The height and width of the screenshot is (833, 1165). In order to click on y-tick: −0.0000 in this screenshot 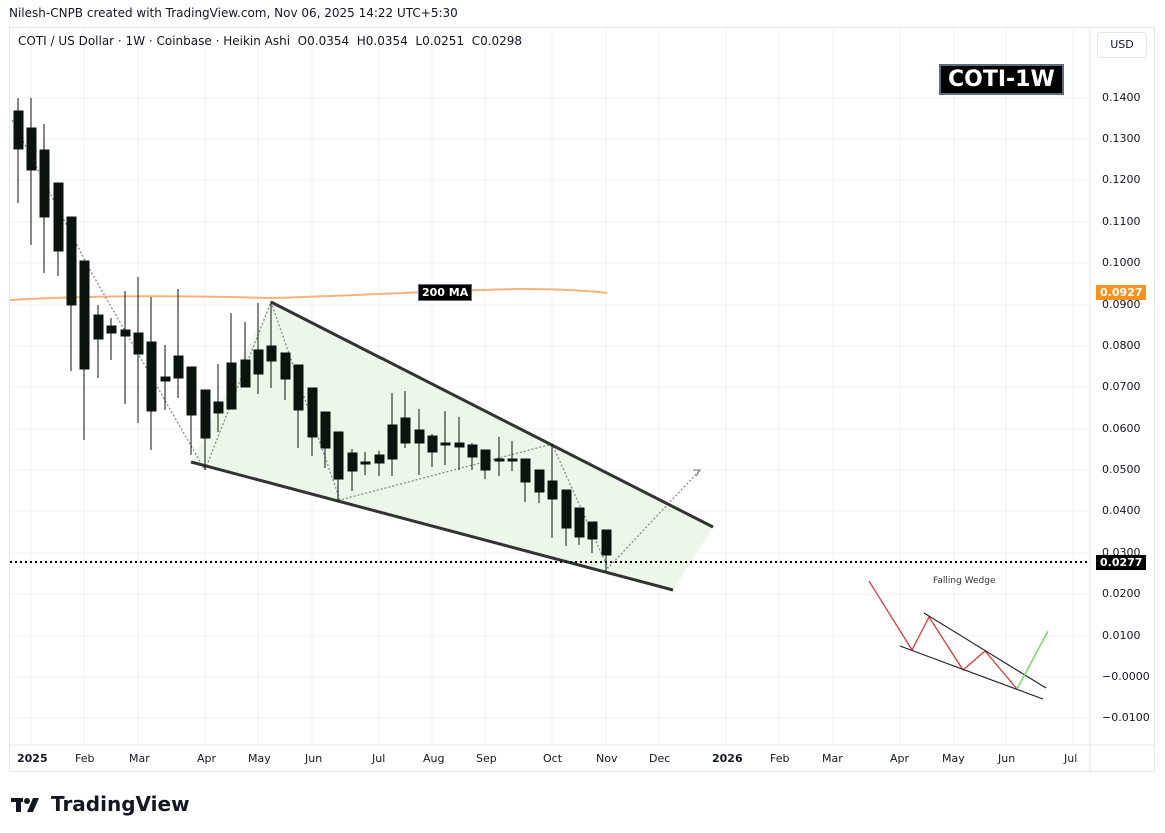, I will do `click(1126, 676)`.